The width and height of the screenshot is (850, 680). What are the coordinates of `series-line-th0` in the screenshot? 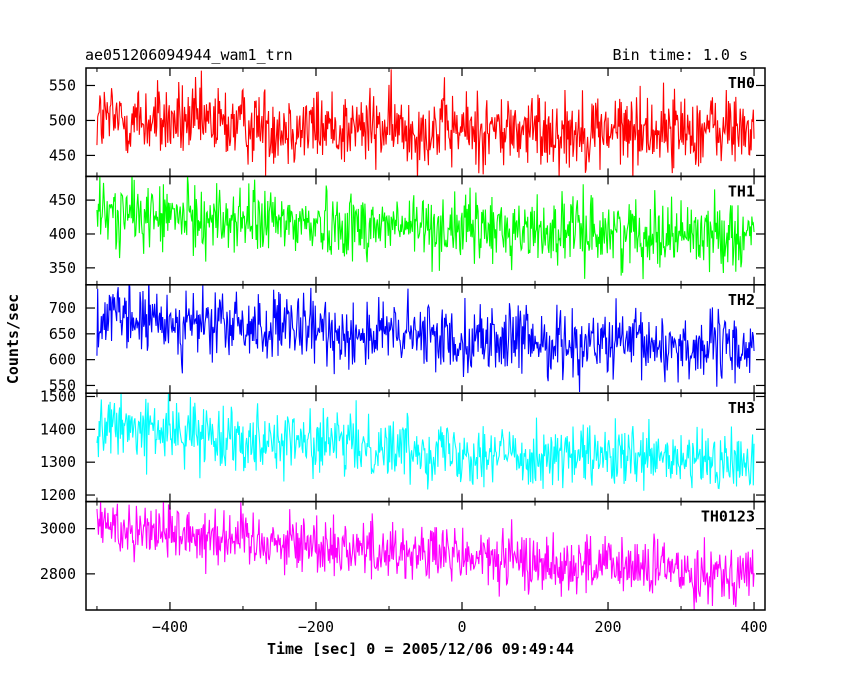 It's located at (425, 123).